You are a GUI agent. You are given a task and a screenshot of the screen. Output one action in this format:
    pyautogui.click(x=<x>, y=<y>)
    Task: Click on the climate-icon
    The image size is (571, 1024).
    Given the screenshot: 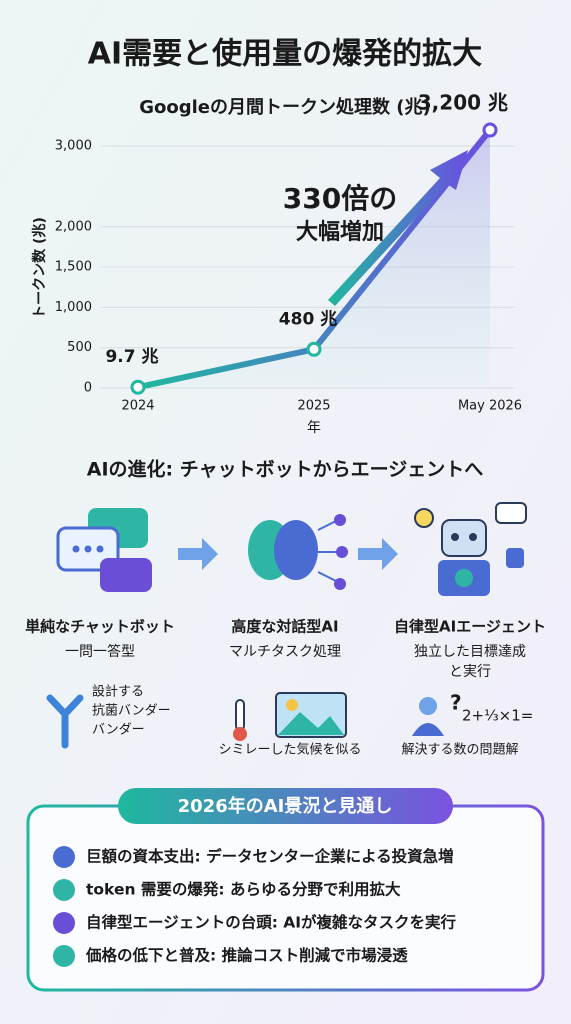 What is the action you would take?
    pyautogui.click(x=290, y=716)
    